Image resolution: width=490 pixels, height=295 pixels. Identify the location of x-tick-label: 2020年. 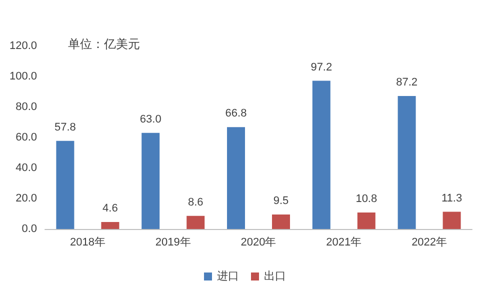
(258, 242).